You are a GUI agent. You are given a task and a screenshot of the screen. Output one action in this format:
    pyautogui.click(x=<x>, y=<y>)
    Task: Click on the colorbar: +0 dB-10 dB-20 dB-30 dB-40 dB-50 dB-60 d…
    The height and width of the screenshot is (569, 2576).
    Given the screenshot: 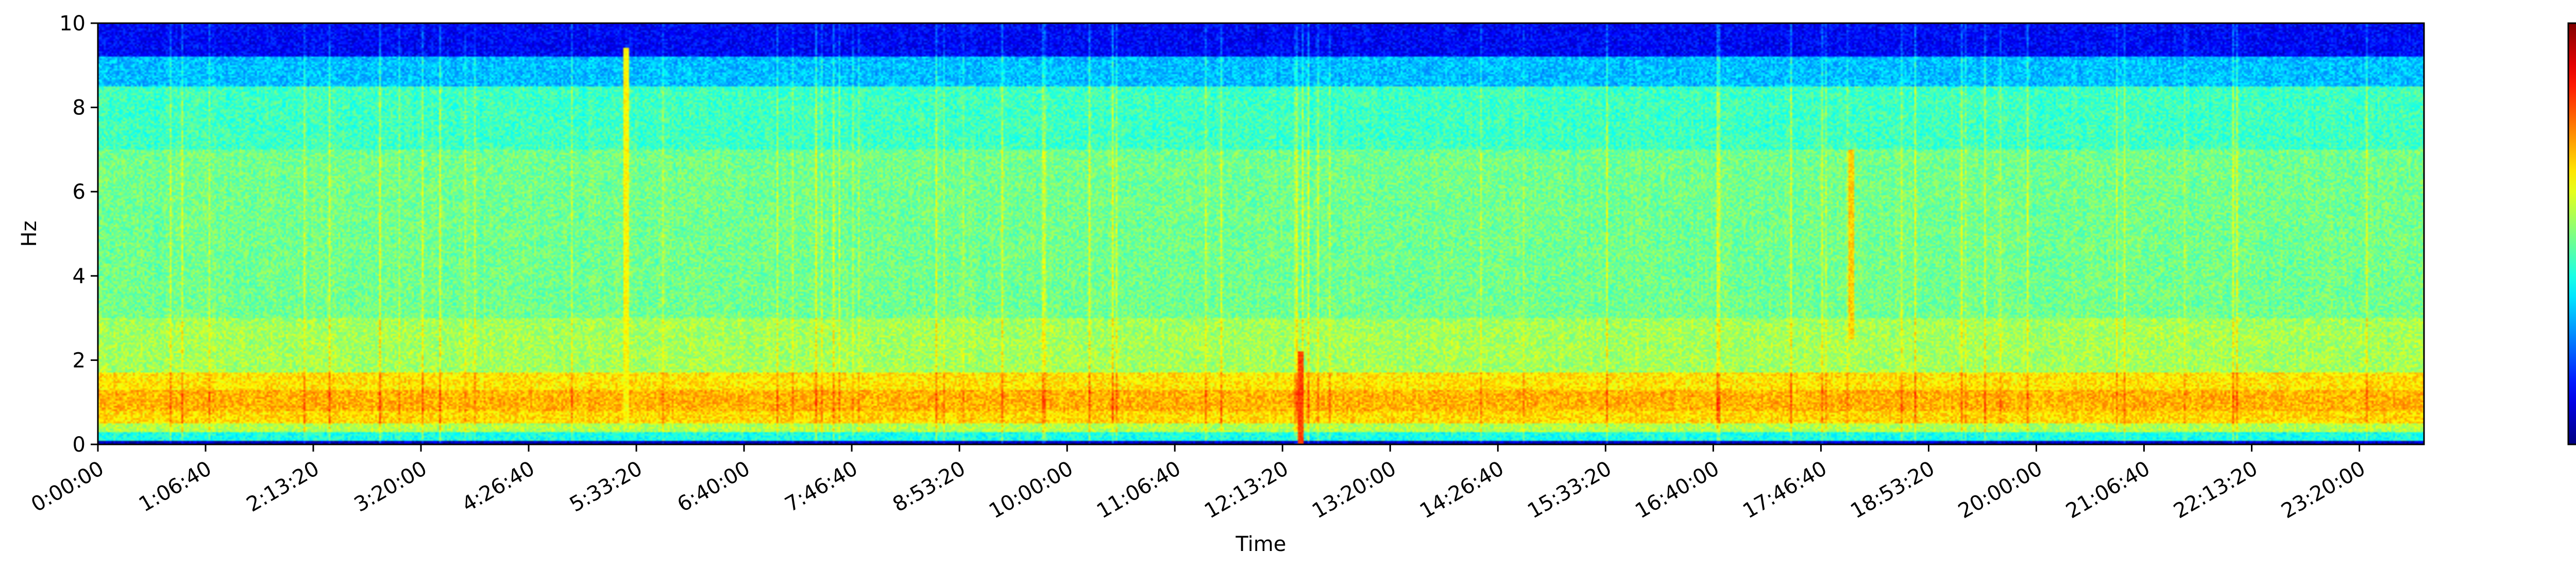 What is the action you would take?
    pyautogui.click(x=2571, y=233)
    